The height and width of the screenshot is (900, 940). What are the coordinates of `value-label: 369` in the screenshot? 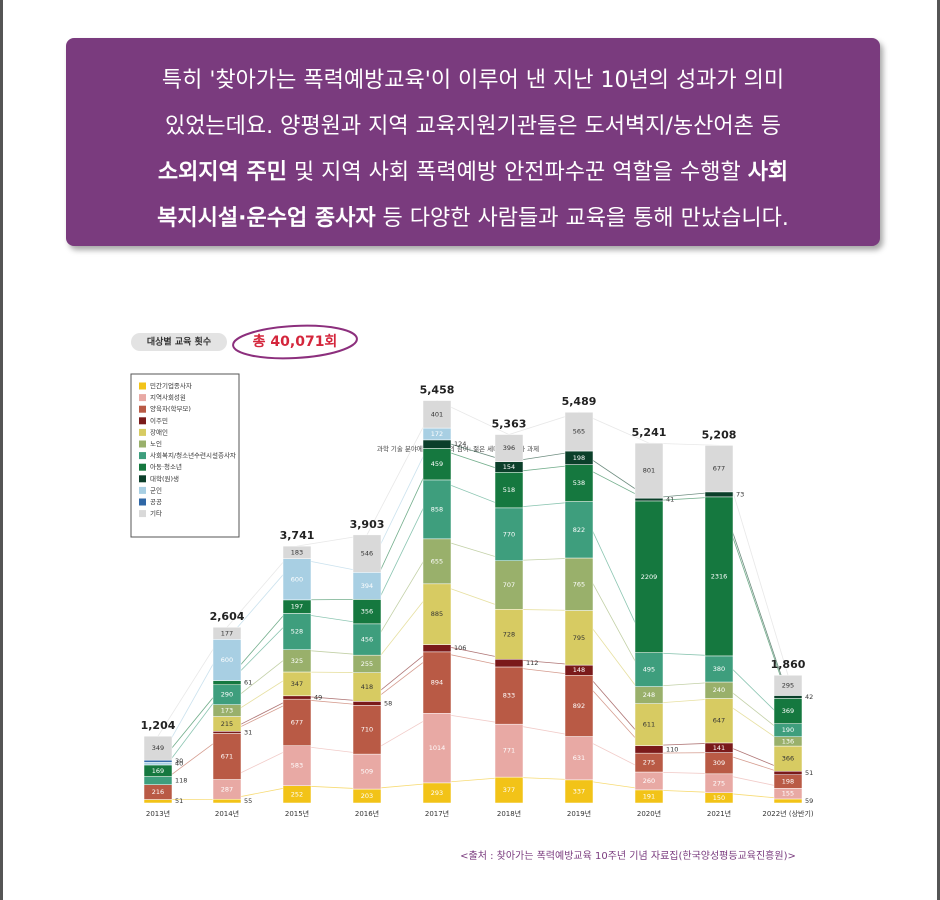 It's located at (788, 711).